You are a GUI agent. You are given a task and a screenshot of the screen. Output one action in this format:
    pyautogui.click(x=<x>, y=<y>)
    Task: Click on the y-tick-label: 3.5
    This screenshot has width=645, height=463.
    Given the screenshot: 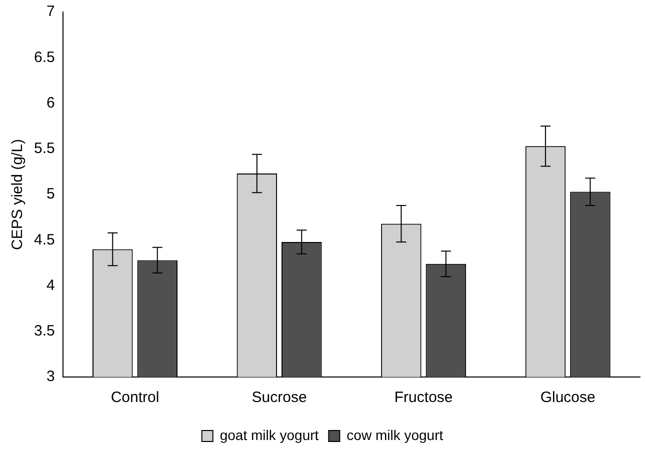 What is the action you would take?
    pyautogui.click(x=44, y=331)
    